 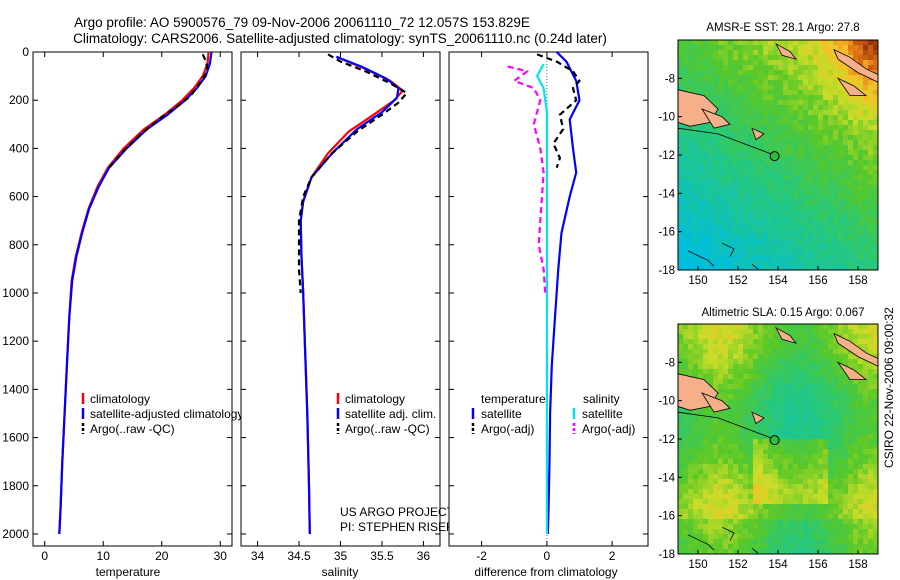 I want to click on reef-outline, so click(x=755, y=550).